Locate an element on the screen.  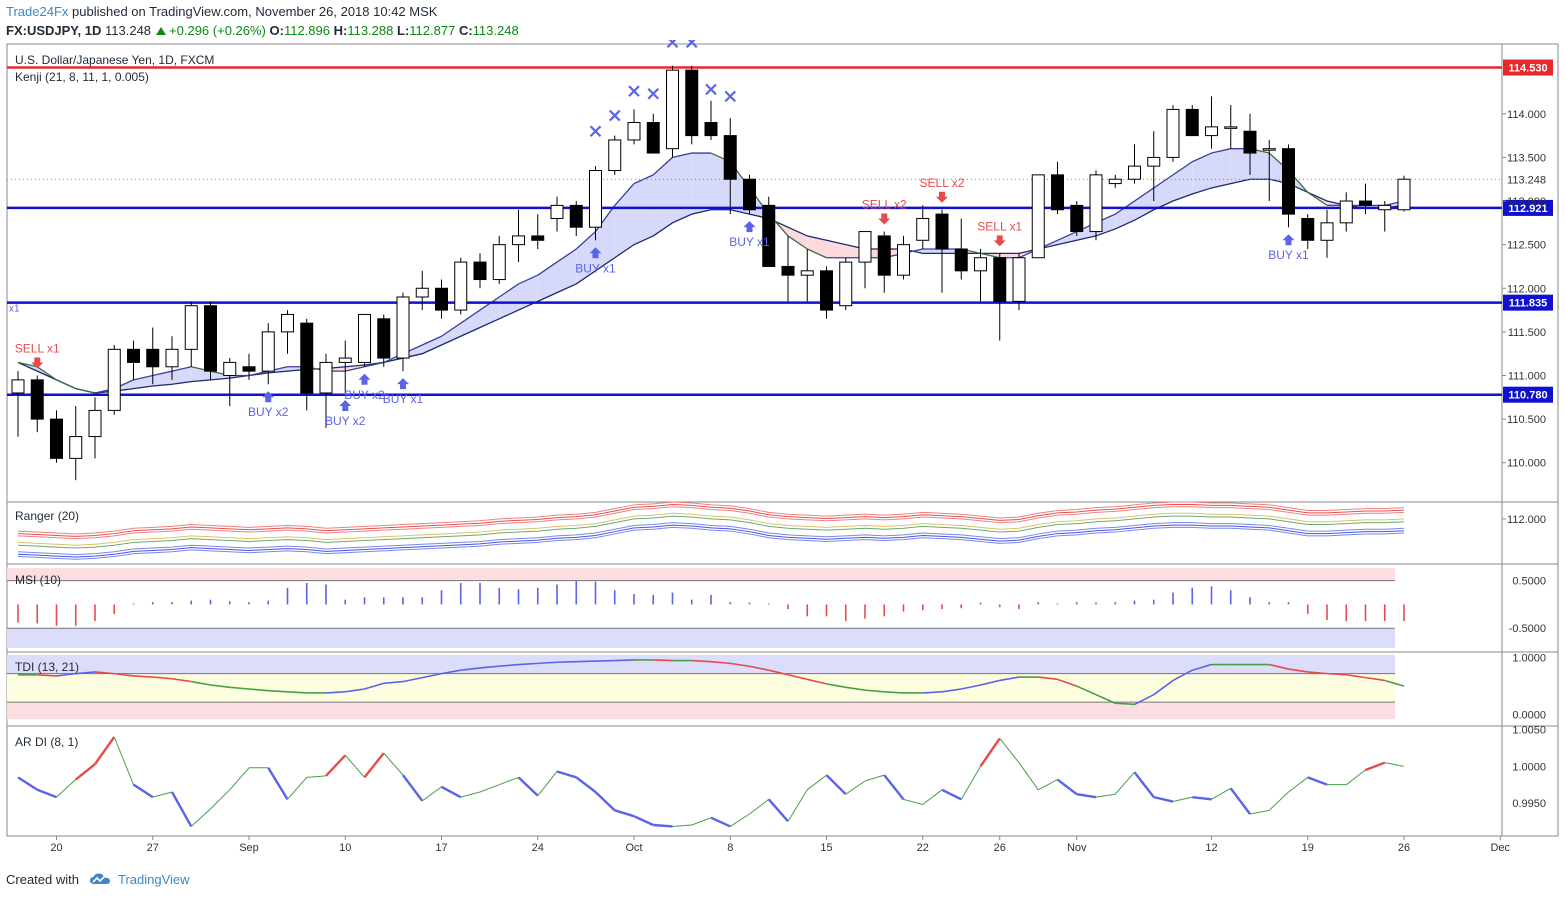
cross-marker is located at coordinates (614, 115).